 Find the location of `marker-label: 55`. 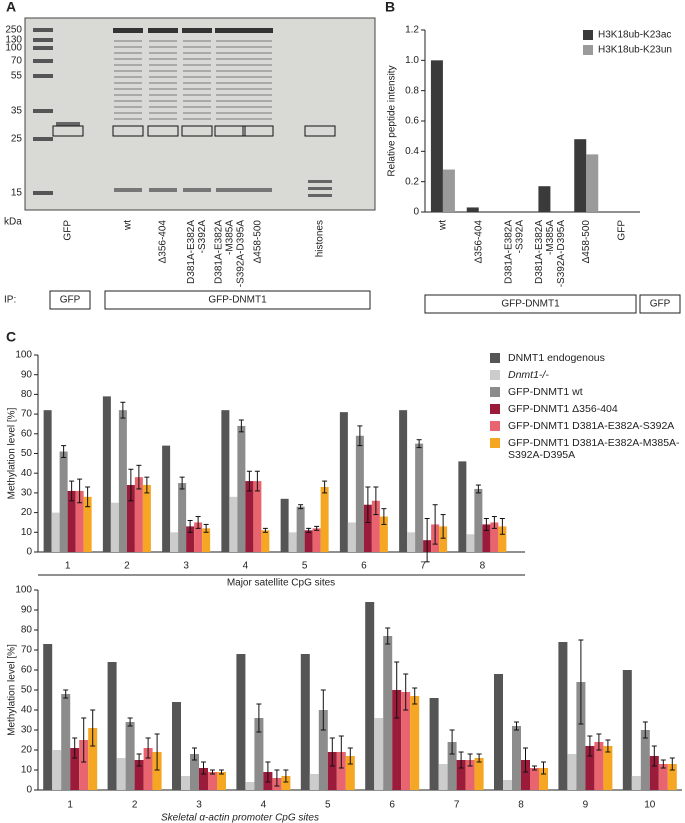

marker-label: 55 is located at coordinates (17, 76).